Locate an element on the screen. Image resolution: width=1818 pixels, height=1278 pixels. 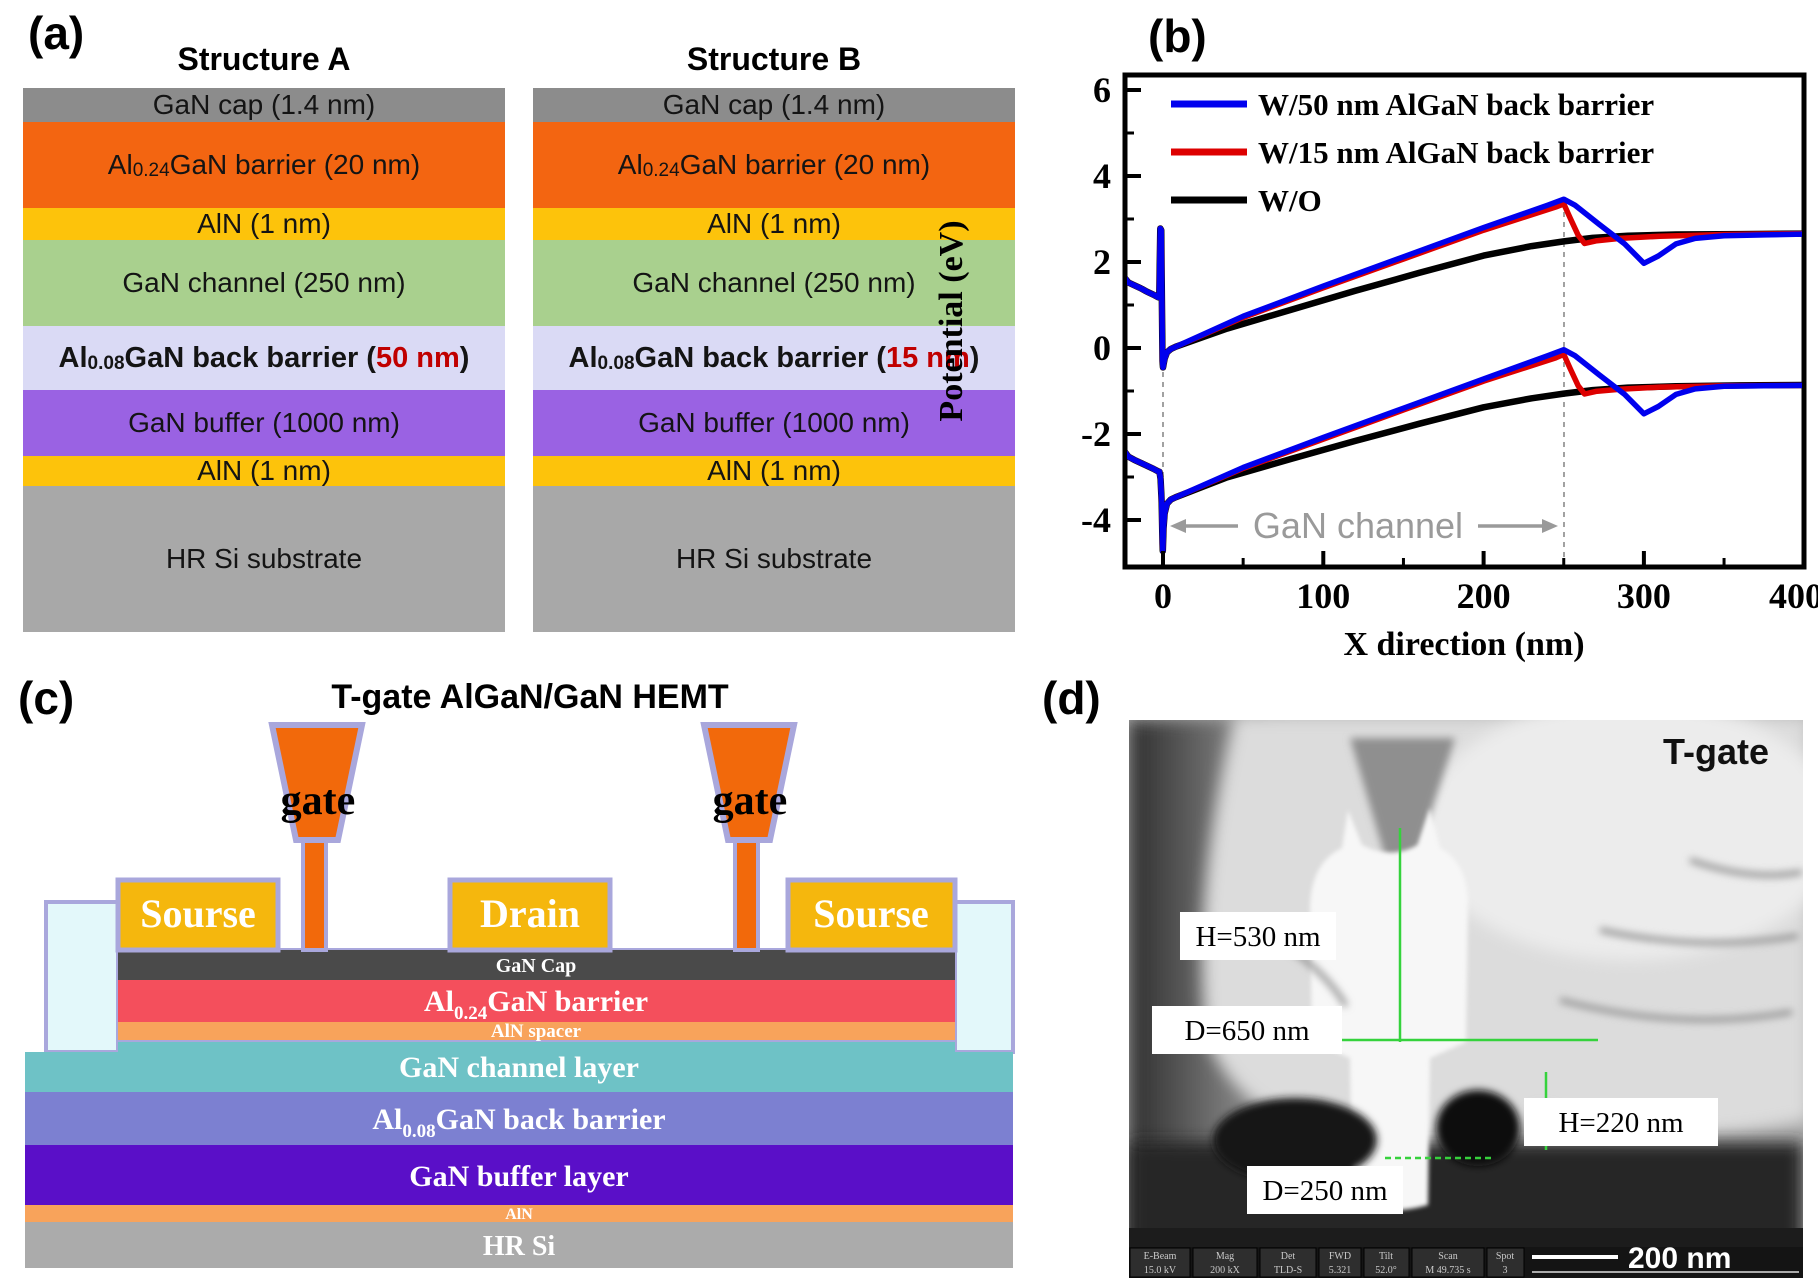
layer-hr-si is located at coordinates (519, 1245).